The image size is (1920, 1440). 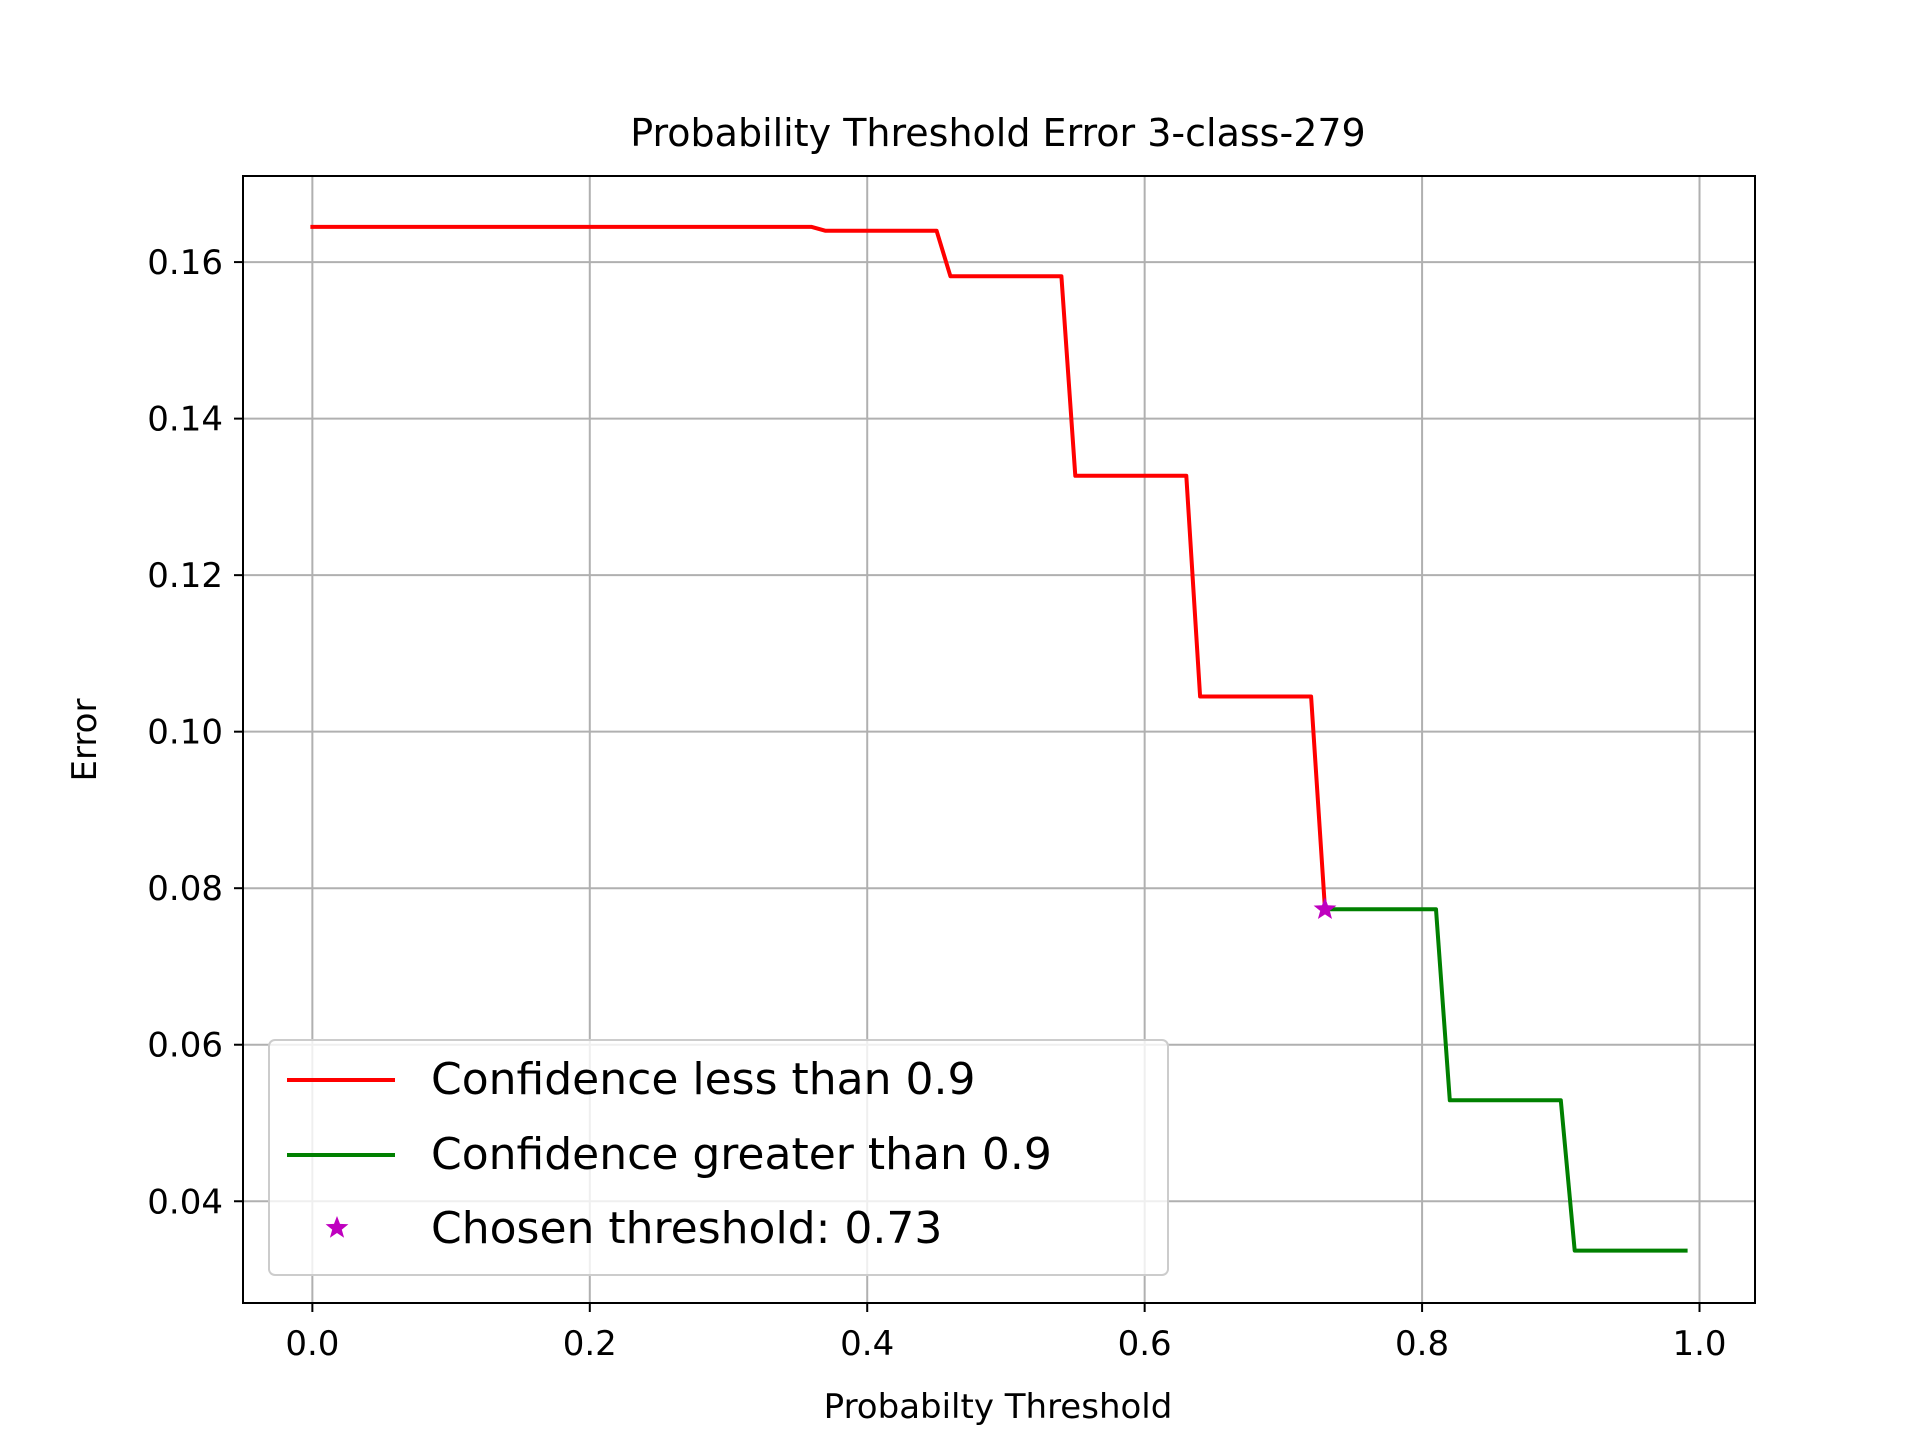 I want to click on x-tick-label: 0.8, so click(x=1422, y=1344).